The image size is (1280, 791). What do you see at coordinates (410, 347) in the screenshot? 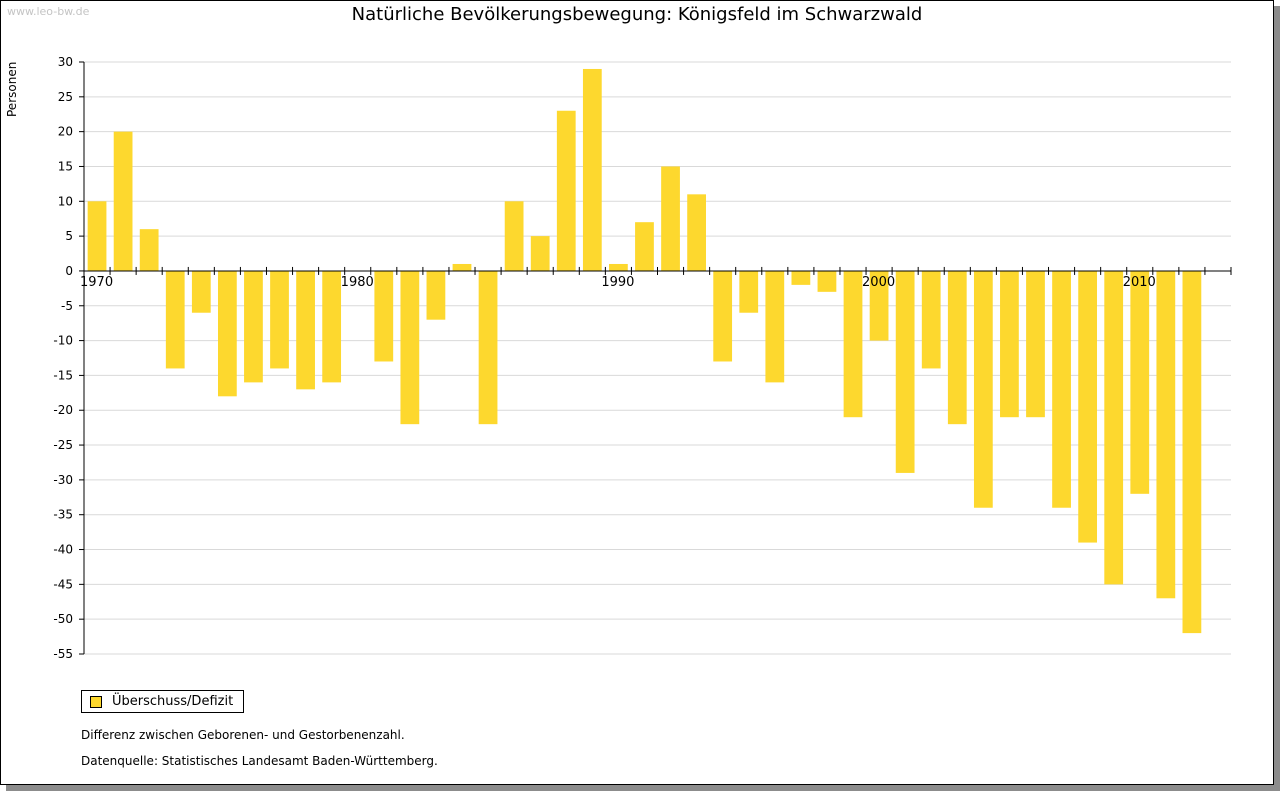
I see `bar-1982` at bounding box center [410, 347].